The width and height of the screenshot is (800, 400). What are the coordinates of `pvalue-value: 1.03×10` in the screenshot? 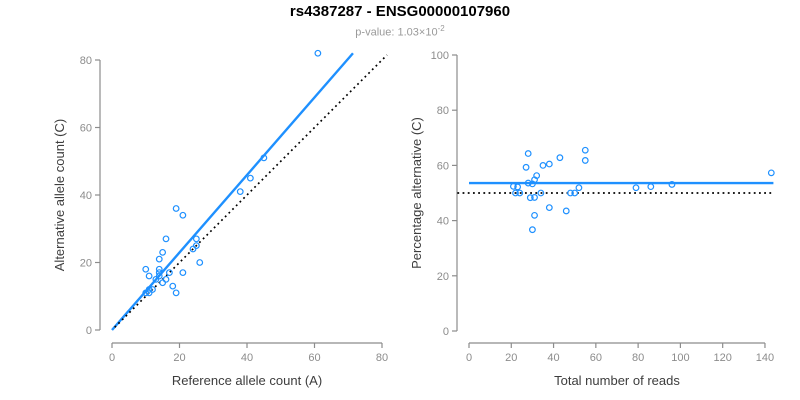 It's located at (417, 32).